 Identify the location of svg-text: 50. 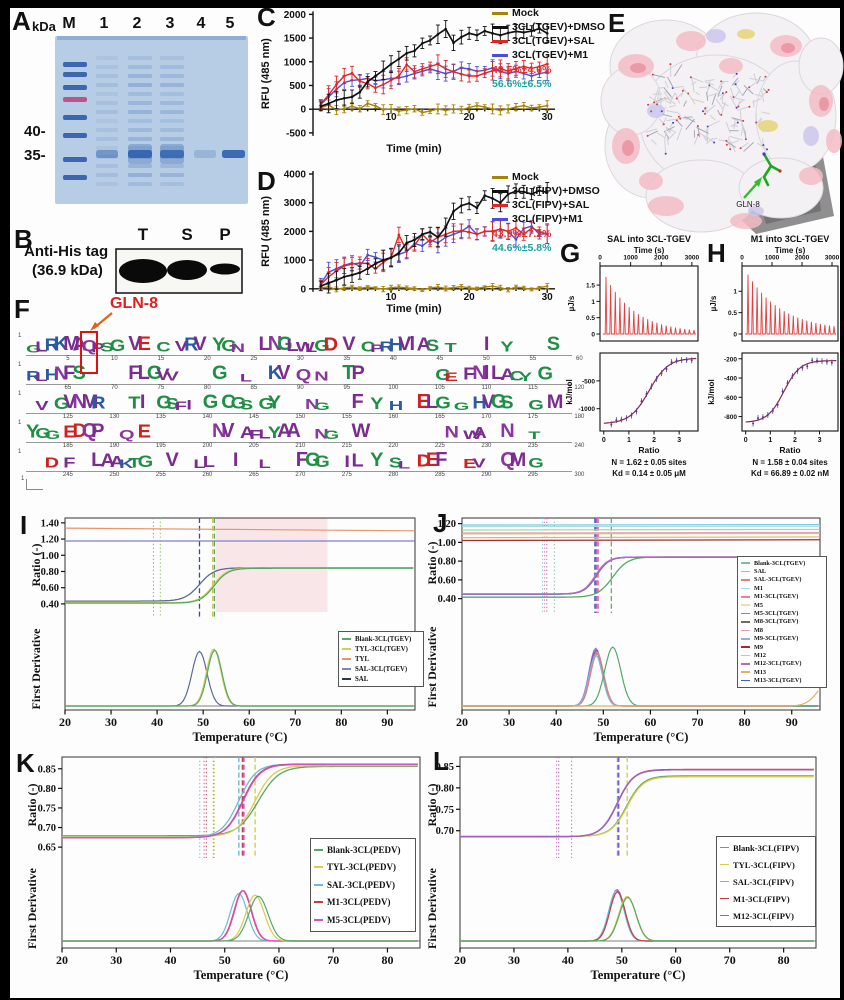
(622, 960).